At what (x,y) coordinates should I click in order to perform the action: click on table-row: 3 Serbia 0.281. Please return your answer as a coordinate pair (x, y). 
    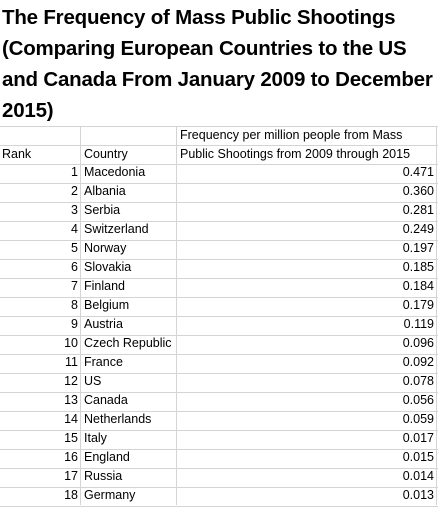
    Looking at the image, I should click on (219, 210).